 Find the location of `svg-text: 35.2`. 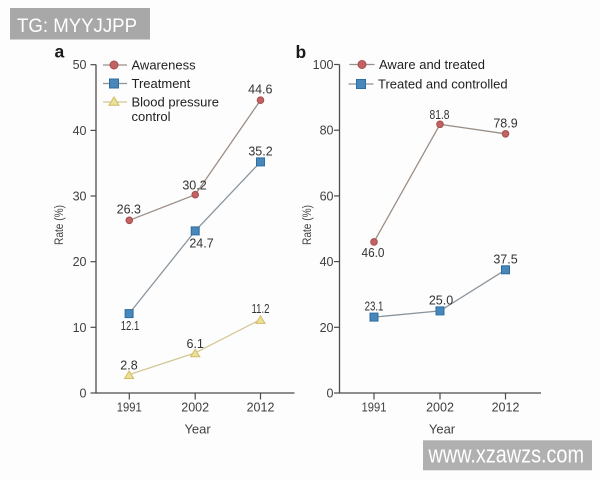

svg-text: 35.2 is located at coordinates (260, 151).